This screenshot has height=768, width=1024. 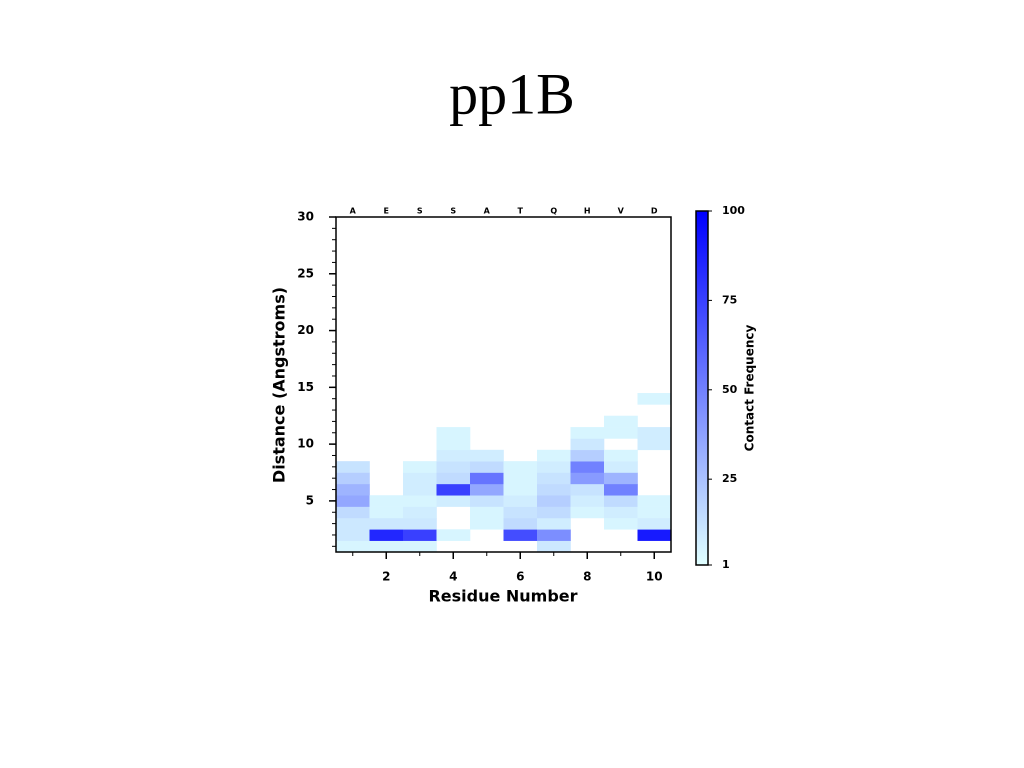 What do you see at coordinates (733, 210) in the screenshot?
I see `colorbar-tick-label: 100` at bounding box center [733, 210].